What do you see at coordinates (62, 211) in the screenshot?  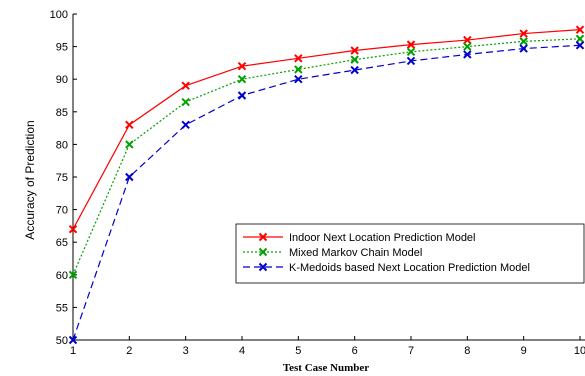 I see `y-tick-label: 70` at bounding box center [62, 211].